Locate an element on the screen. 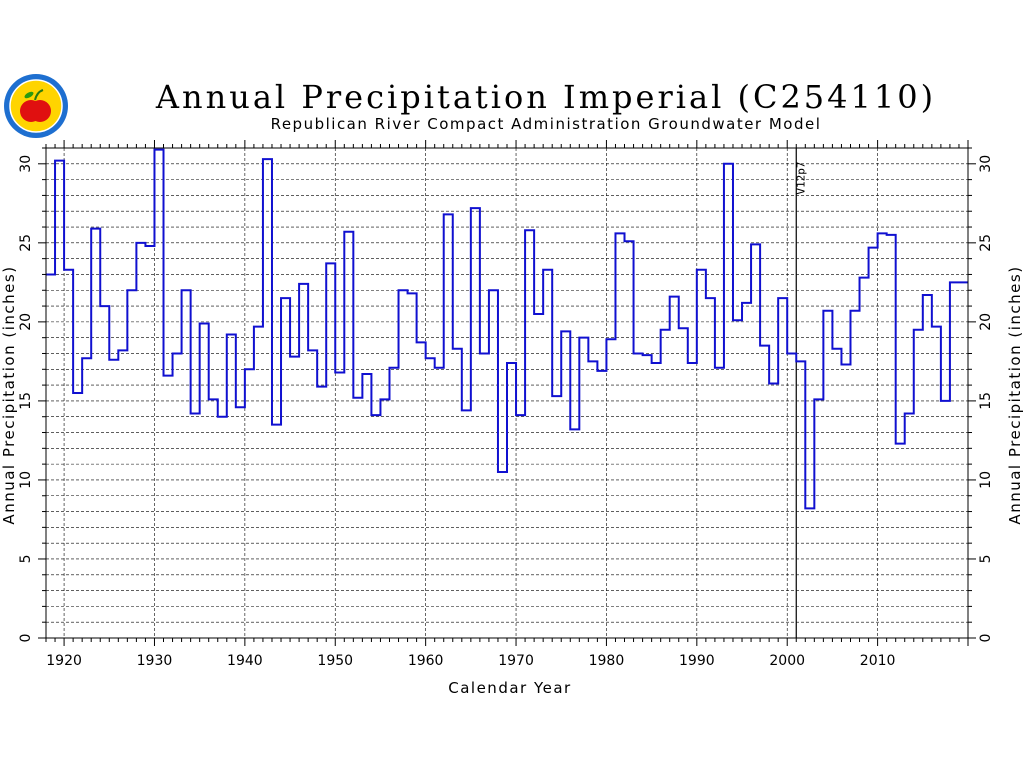 The image size is (1024, 768). x-tick-label: 1990 is located at coordinates (697, 661).